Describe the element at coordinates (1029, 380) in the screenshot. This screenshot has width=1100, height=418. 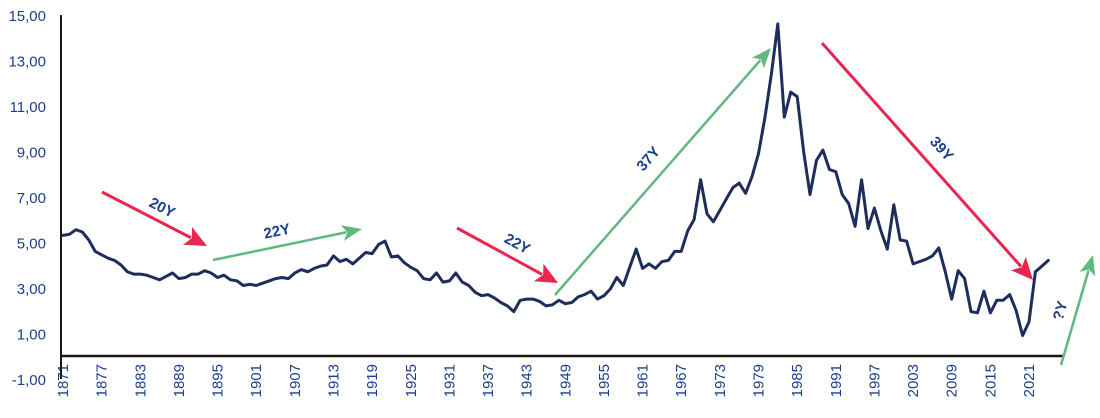
I see `x-tick-label: 2021` at that location.